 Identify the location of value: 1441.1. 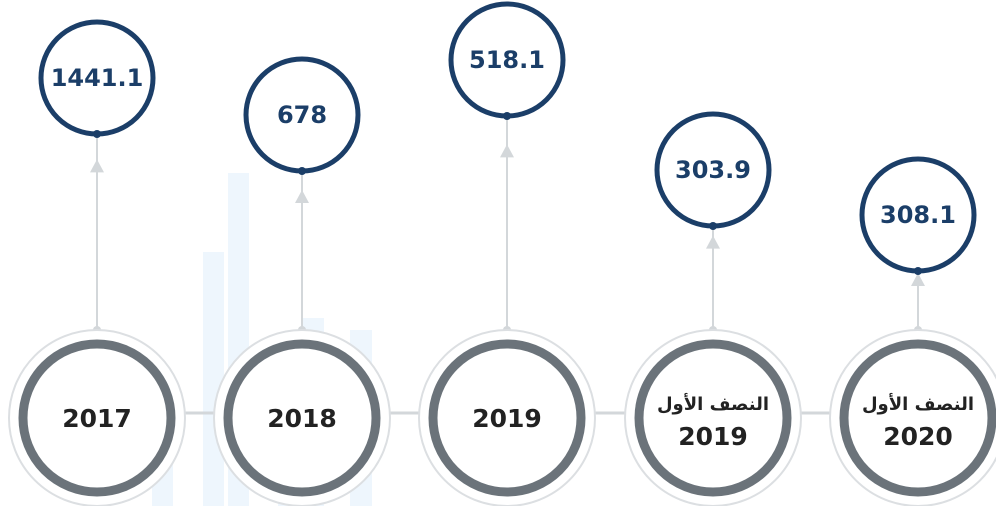
(97, 78).